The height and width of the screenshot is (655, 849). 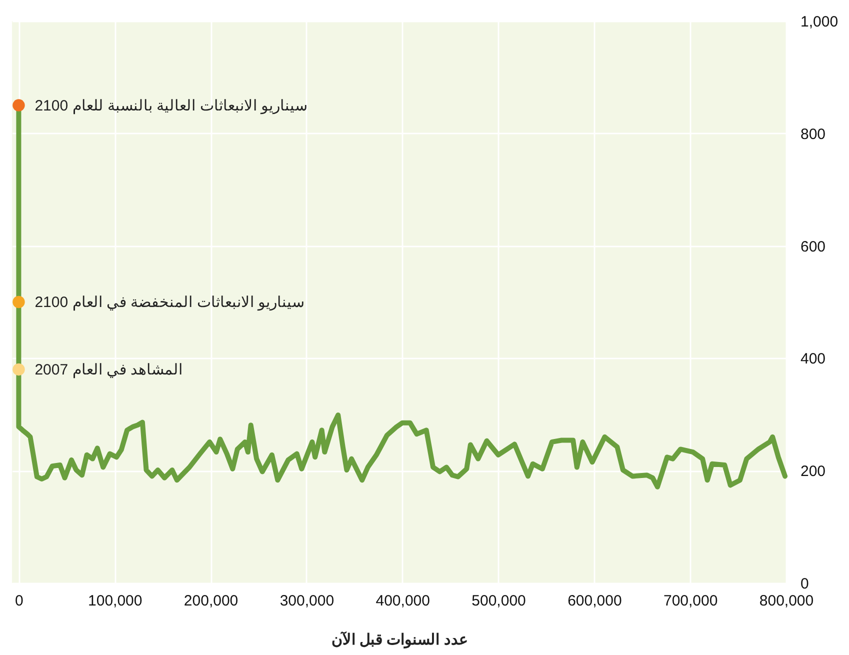 I want to click on x-tick-label: 700,000, so click(x=690, y=601).